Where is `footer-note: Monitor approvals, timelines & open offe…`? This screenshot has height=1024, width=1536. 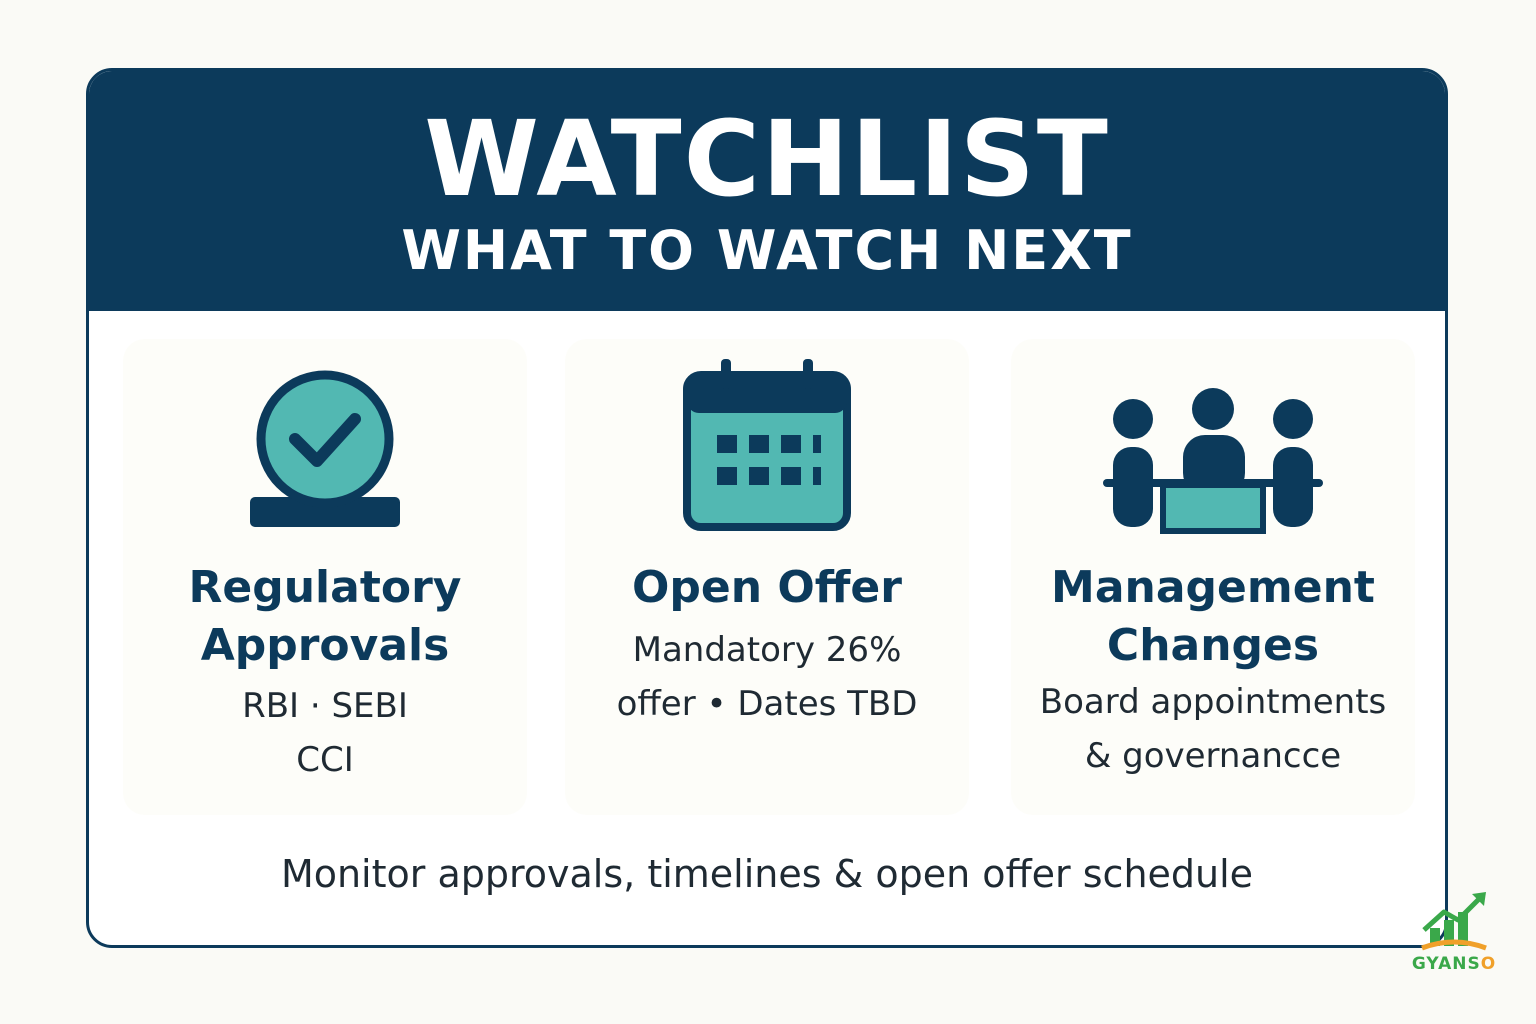 footer-note: Monitor approvals, timelines & open offe… is located at coordinates (767, 874).